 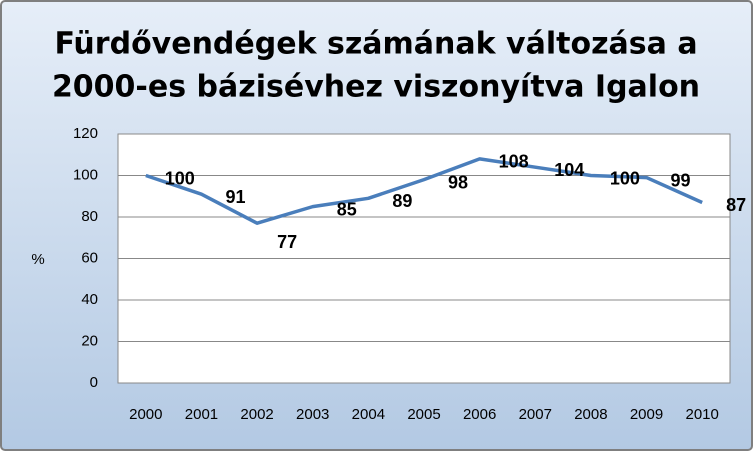 What do you see at coordinates (256, 414) in the screenshot?
I see `x-tick-label: 2002` at bounding box center [256, 414].